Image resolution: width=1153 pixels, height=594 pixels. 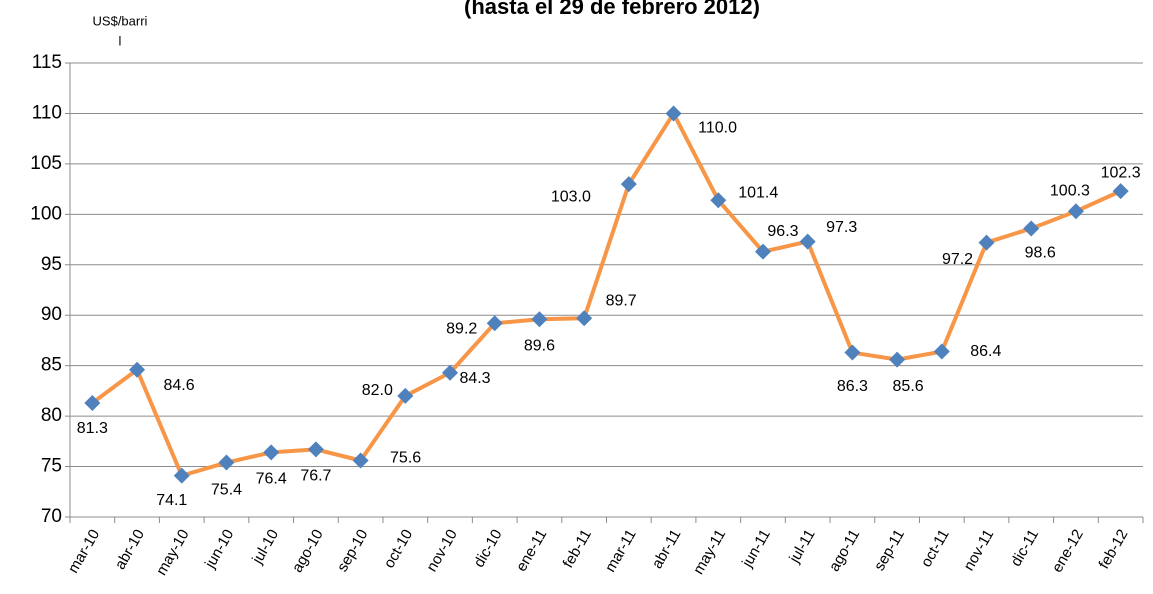 I want to click on data-label: 98.6, so click(x=1040, y=253).